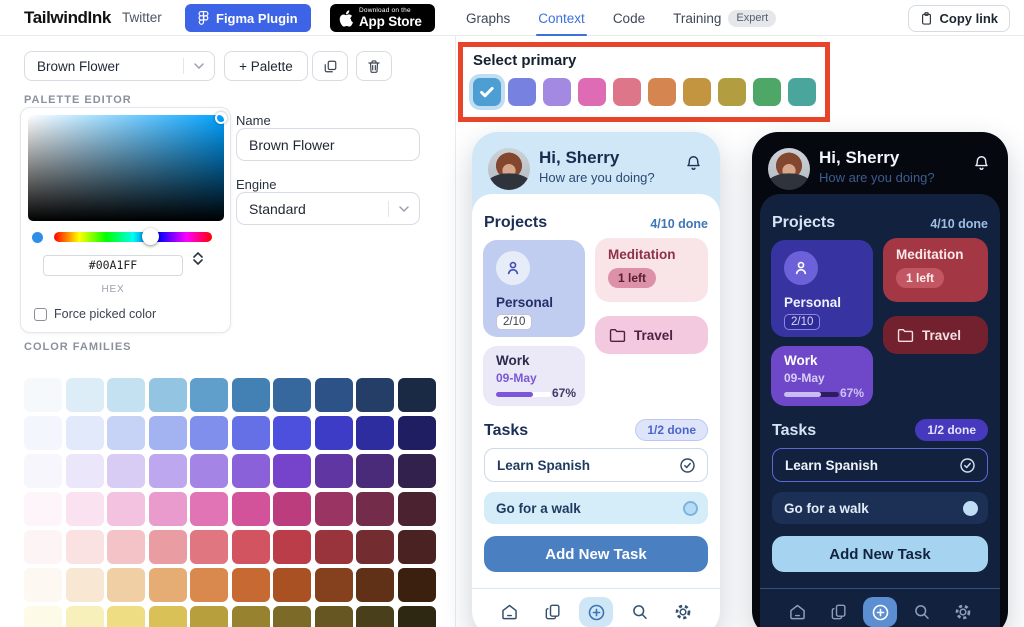  I want to click on search-icon, so click(922, 612).